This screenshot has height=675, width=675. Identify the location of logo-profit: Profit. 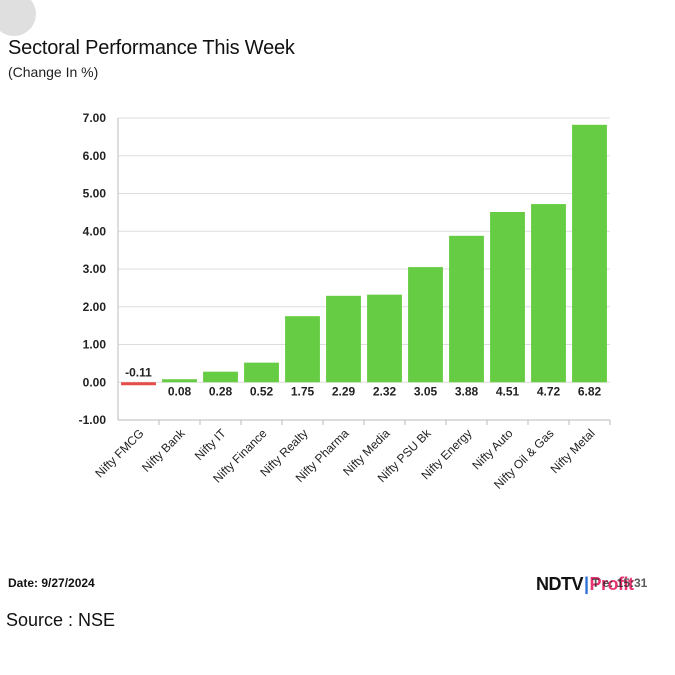
(612, 584).